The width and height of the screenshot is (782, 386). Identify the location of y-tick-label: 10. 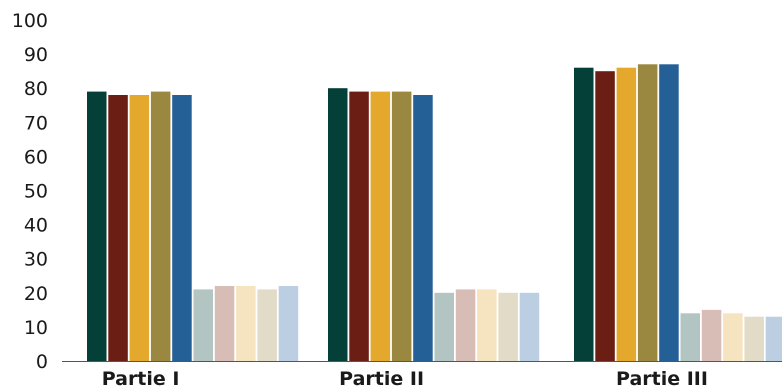
(36, 328).